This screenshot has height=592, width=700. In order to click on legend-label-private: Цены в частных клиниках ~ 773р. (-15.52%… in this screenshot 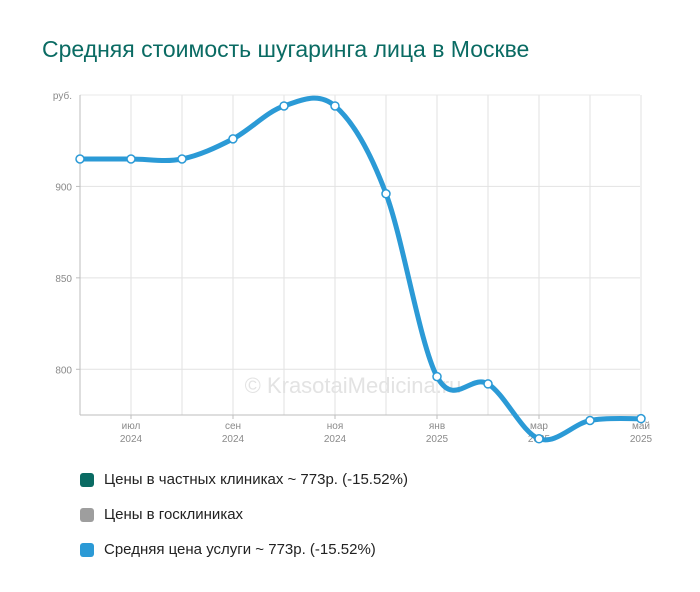, I will do `click(256, 479)`.